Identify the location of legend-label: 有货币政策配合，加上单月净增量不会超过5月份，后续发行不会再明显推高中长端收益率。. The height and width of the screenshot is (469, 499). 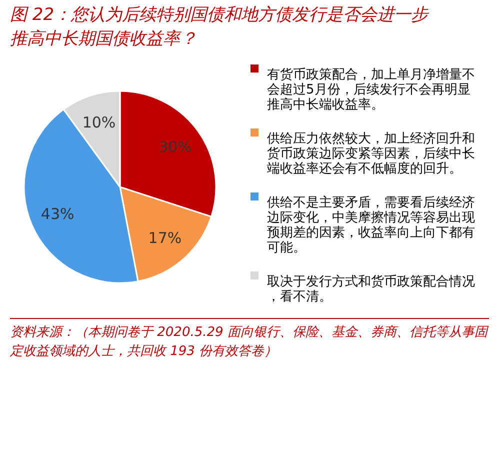
(371, 90).